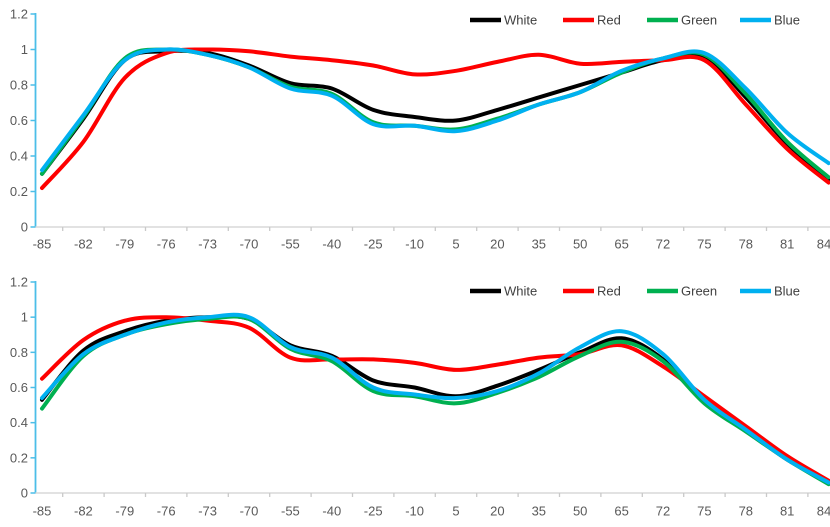 The width and height of the screenshot is (830, 527). Describe the element at coordinates (24, 317) in the screenshot. I see `bottom-chart-y-tick-label: 1` at that location.